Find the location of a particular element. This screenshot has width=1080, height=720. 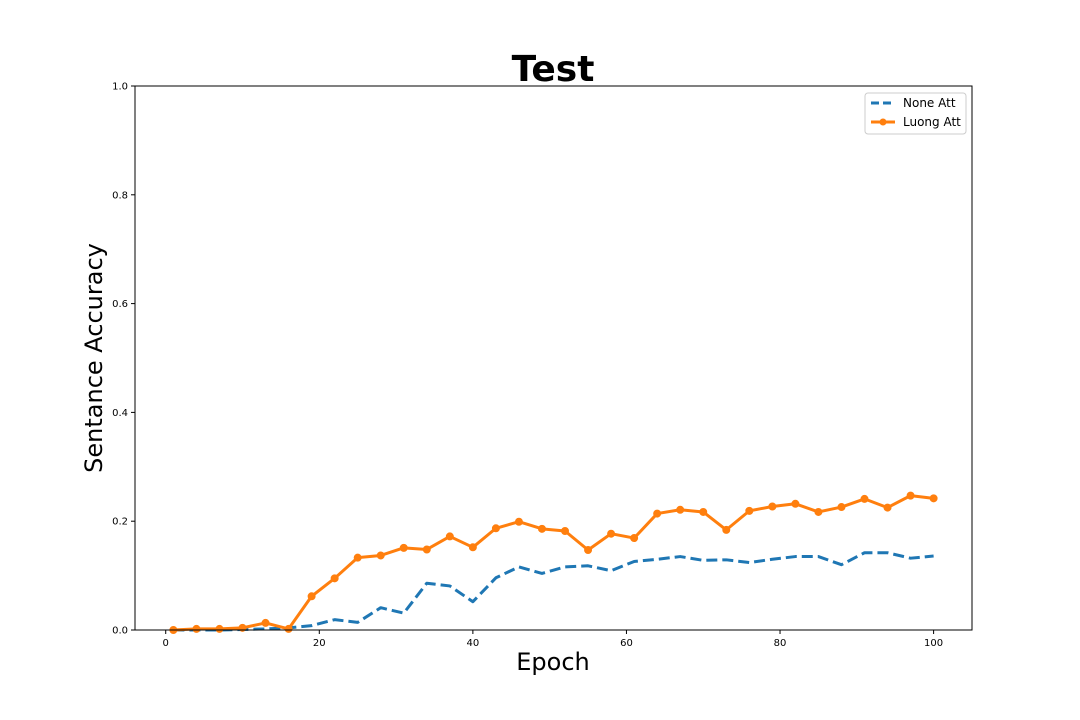

y-tick-label: 0.8 is located at coordinates (120, 195).